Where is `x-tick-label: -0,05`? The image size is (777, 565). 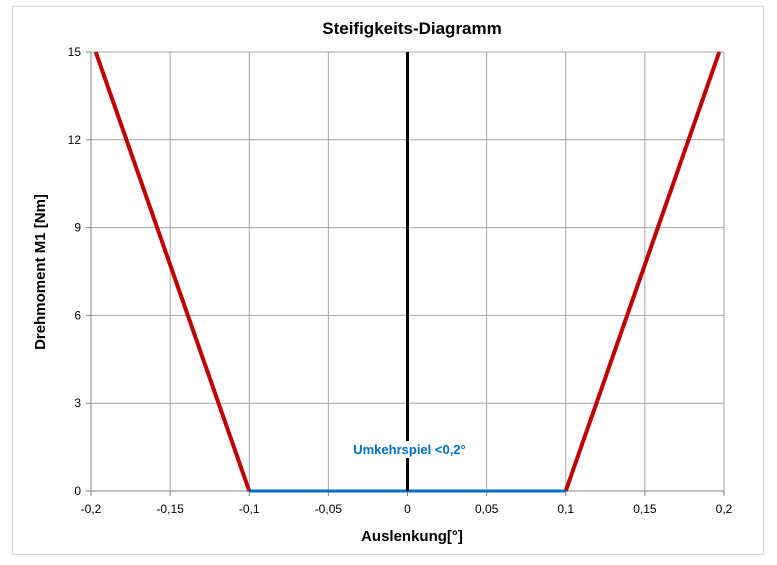 x-tick-label: -0,05 is located at coordinates (329, 509).